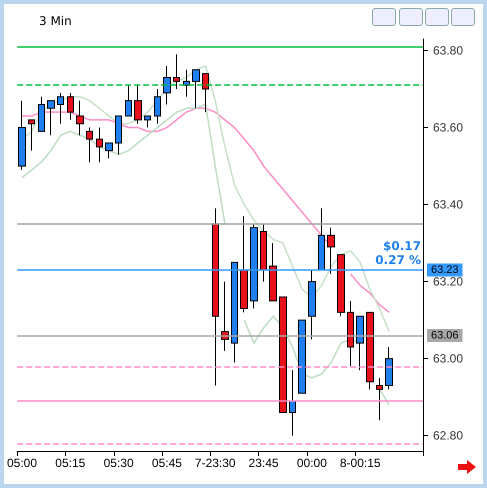 The height and width of the screenshot is (488, 487). Describe the element at coordinates (360, 463) in the screenshot. I see `x-tick-label: 8-00:15` at that location.